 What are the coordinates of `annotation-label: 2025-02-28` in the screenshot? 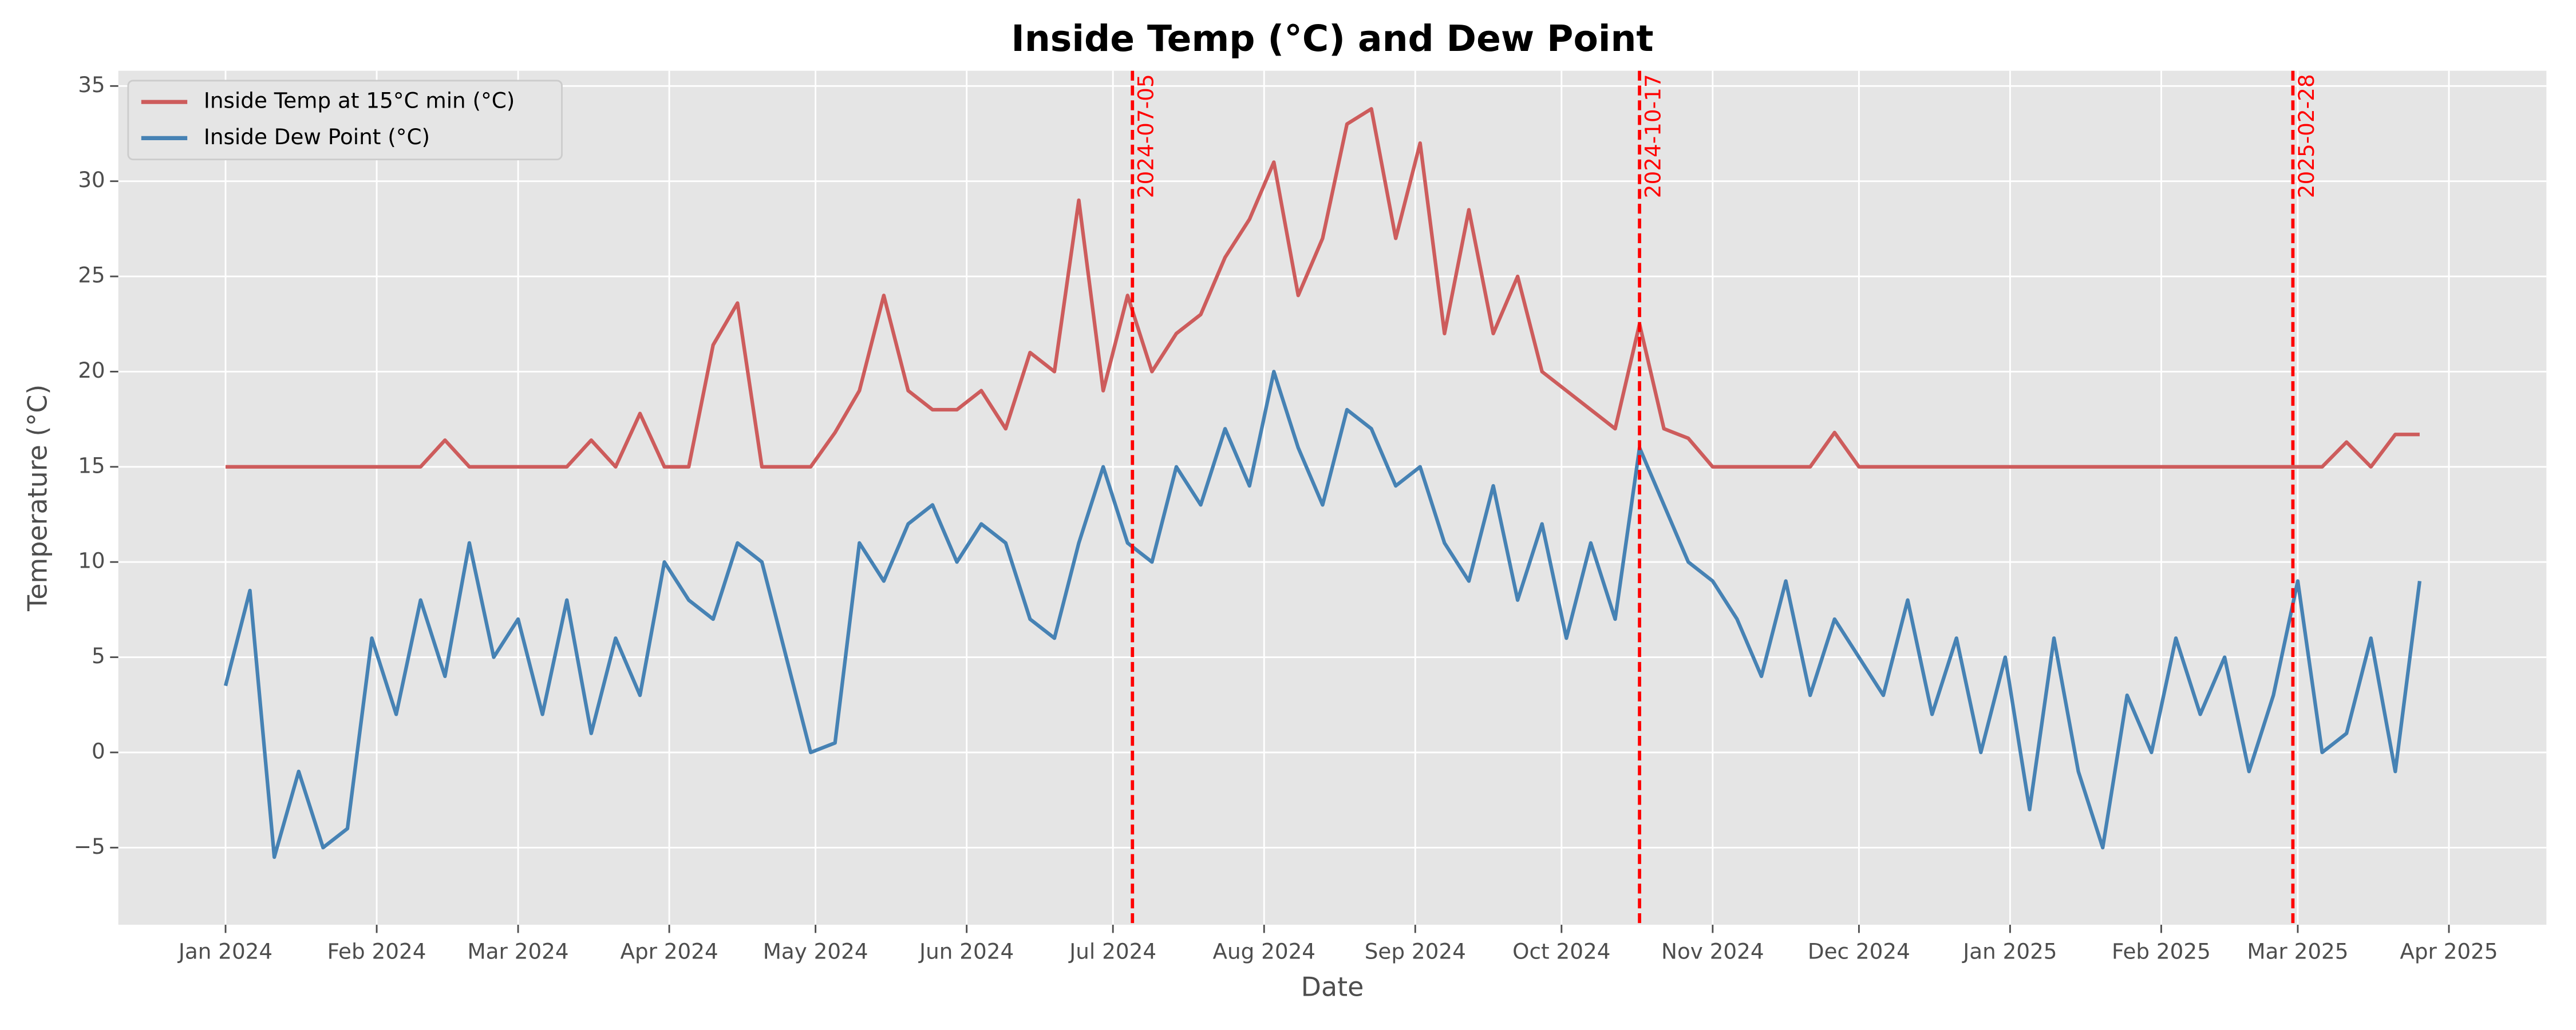 It's located at (2306, 136).